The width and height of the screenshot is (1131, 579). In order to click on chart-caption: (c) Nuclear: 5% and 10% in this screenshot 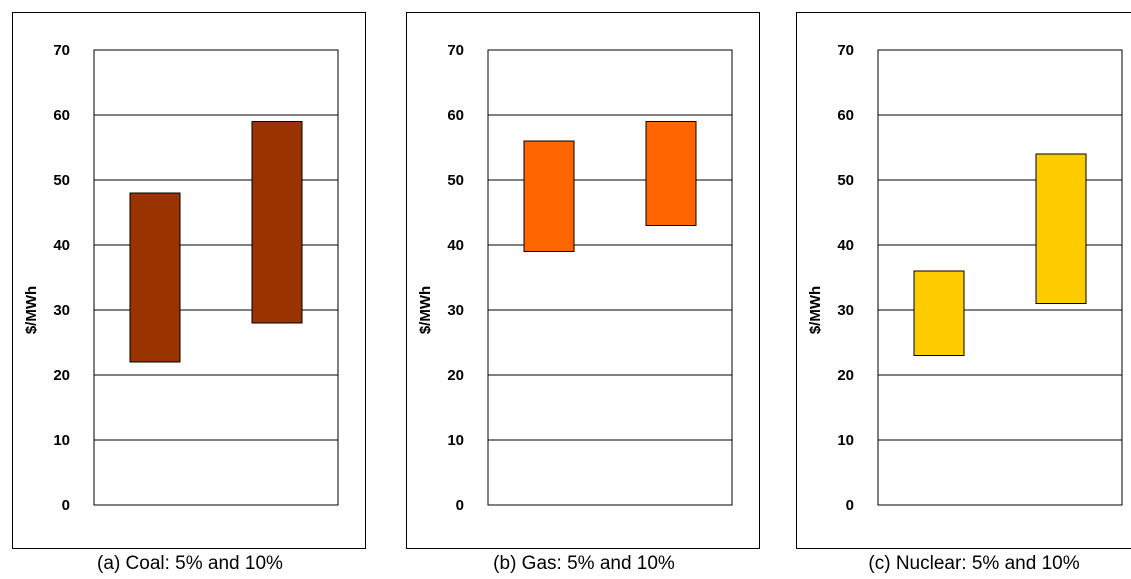, I will do `click(963, 564)`.